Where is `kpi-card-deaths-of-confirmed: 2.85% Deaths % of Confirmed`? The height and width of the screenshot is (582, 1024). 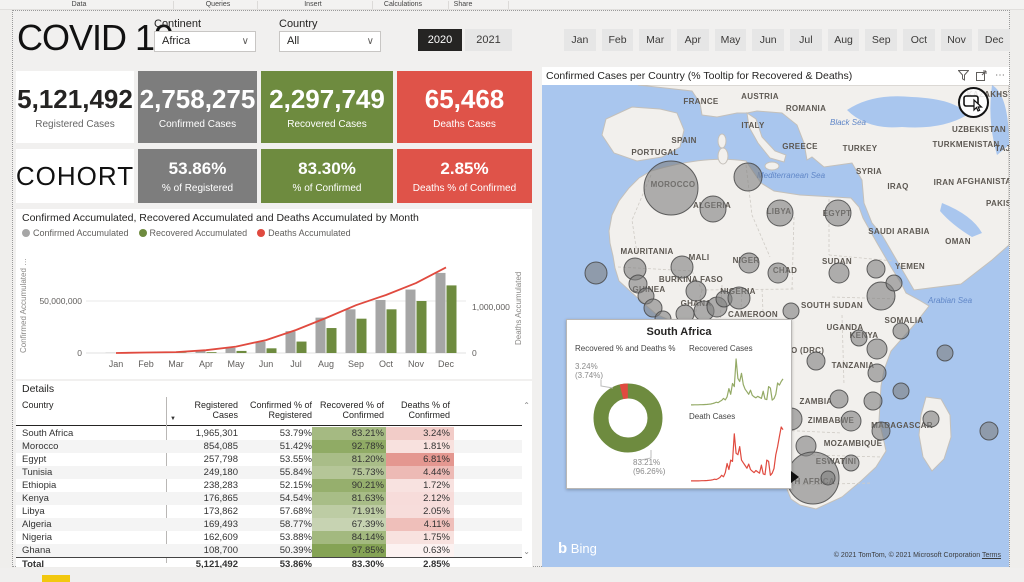
kpi-card-deaths-of-confirmed: 2.85% Deaths % of Confirmed is located at coordinates (464, 176).